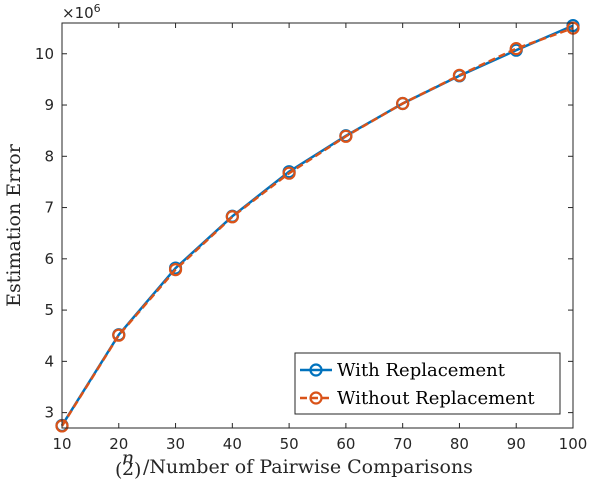 Image resolution: width=598 pixels, height=488 pixels. Describe the element at coordinates (128, 458) in the screenshot. I see `binom-top: n` at that location.